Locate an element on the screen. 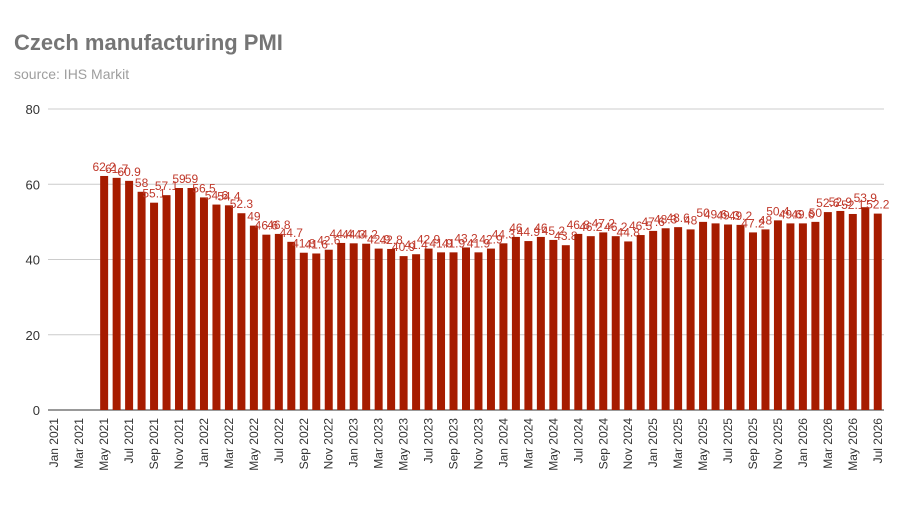 The image size is (900, 510). data-label: 43.2 is located at coordinates (466, 238).